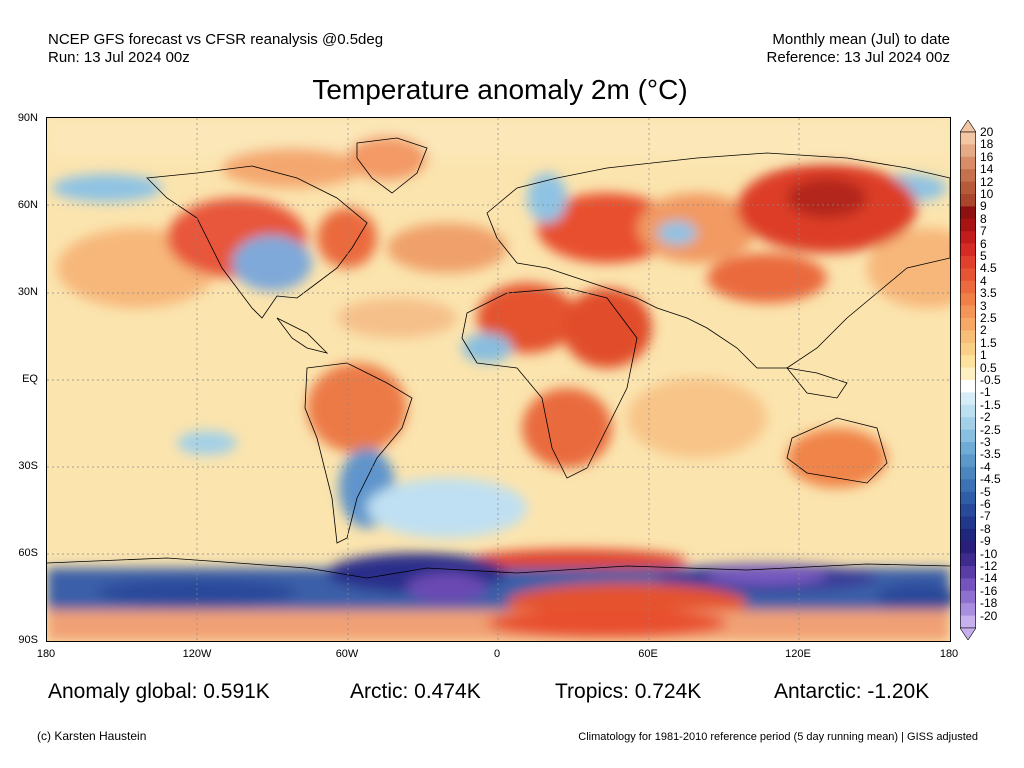 This screenshot has height=768, width=1024. What do you see at coordinates (983, 218) in the screenshot?
I see `colorbar-label: 8` at bounding box center [983, 218].